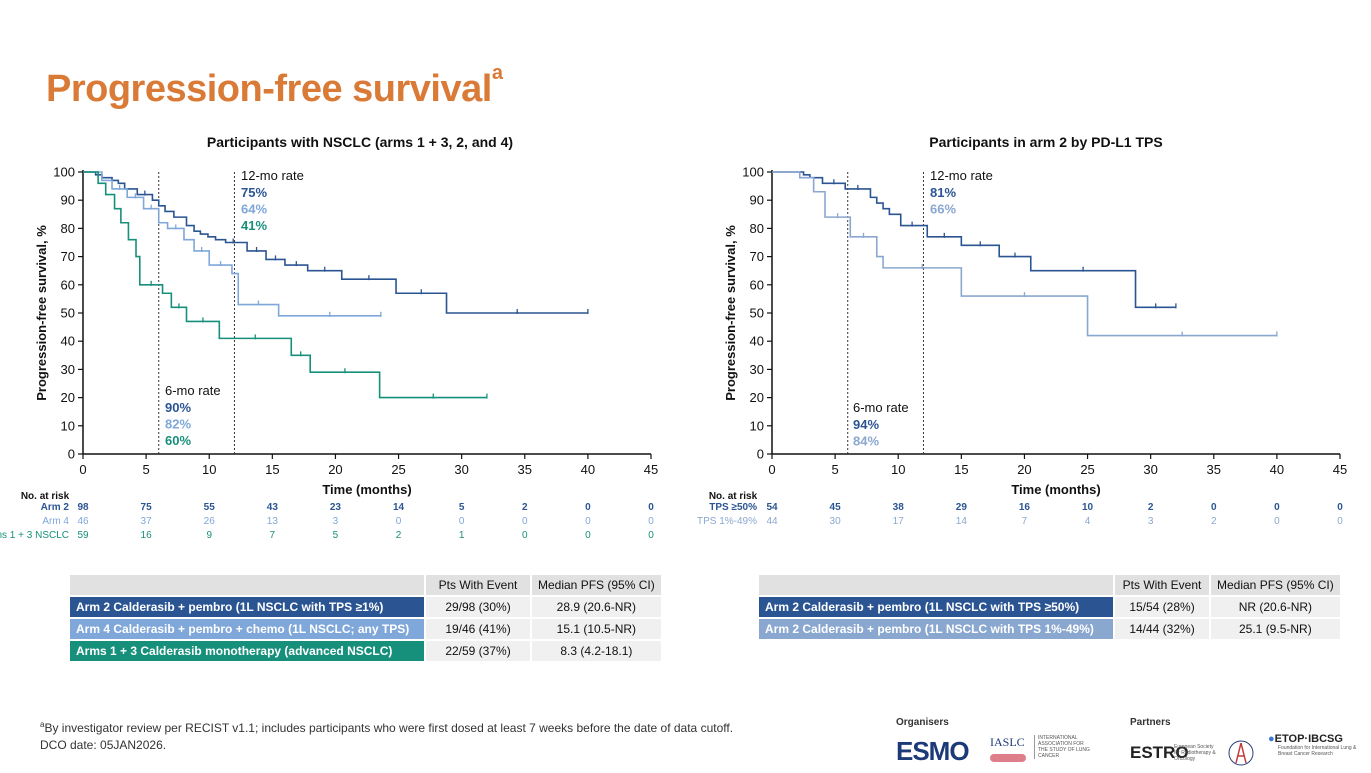 The width and height of the screenshot is (1371, 773). What do you see at coordinates (247, 585) in the screenshot?
I see `table-header-blank` at bounding box center [247, 585].